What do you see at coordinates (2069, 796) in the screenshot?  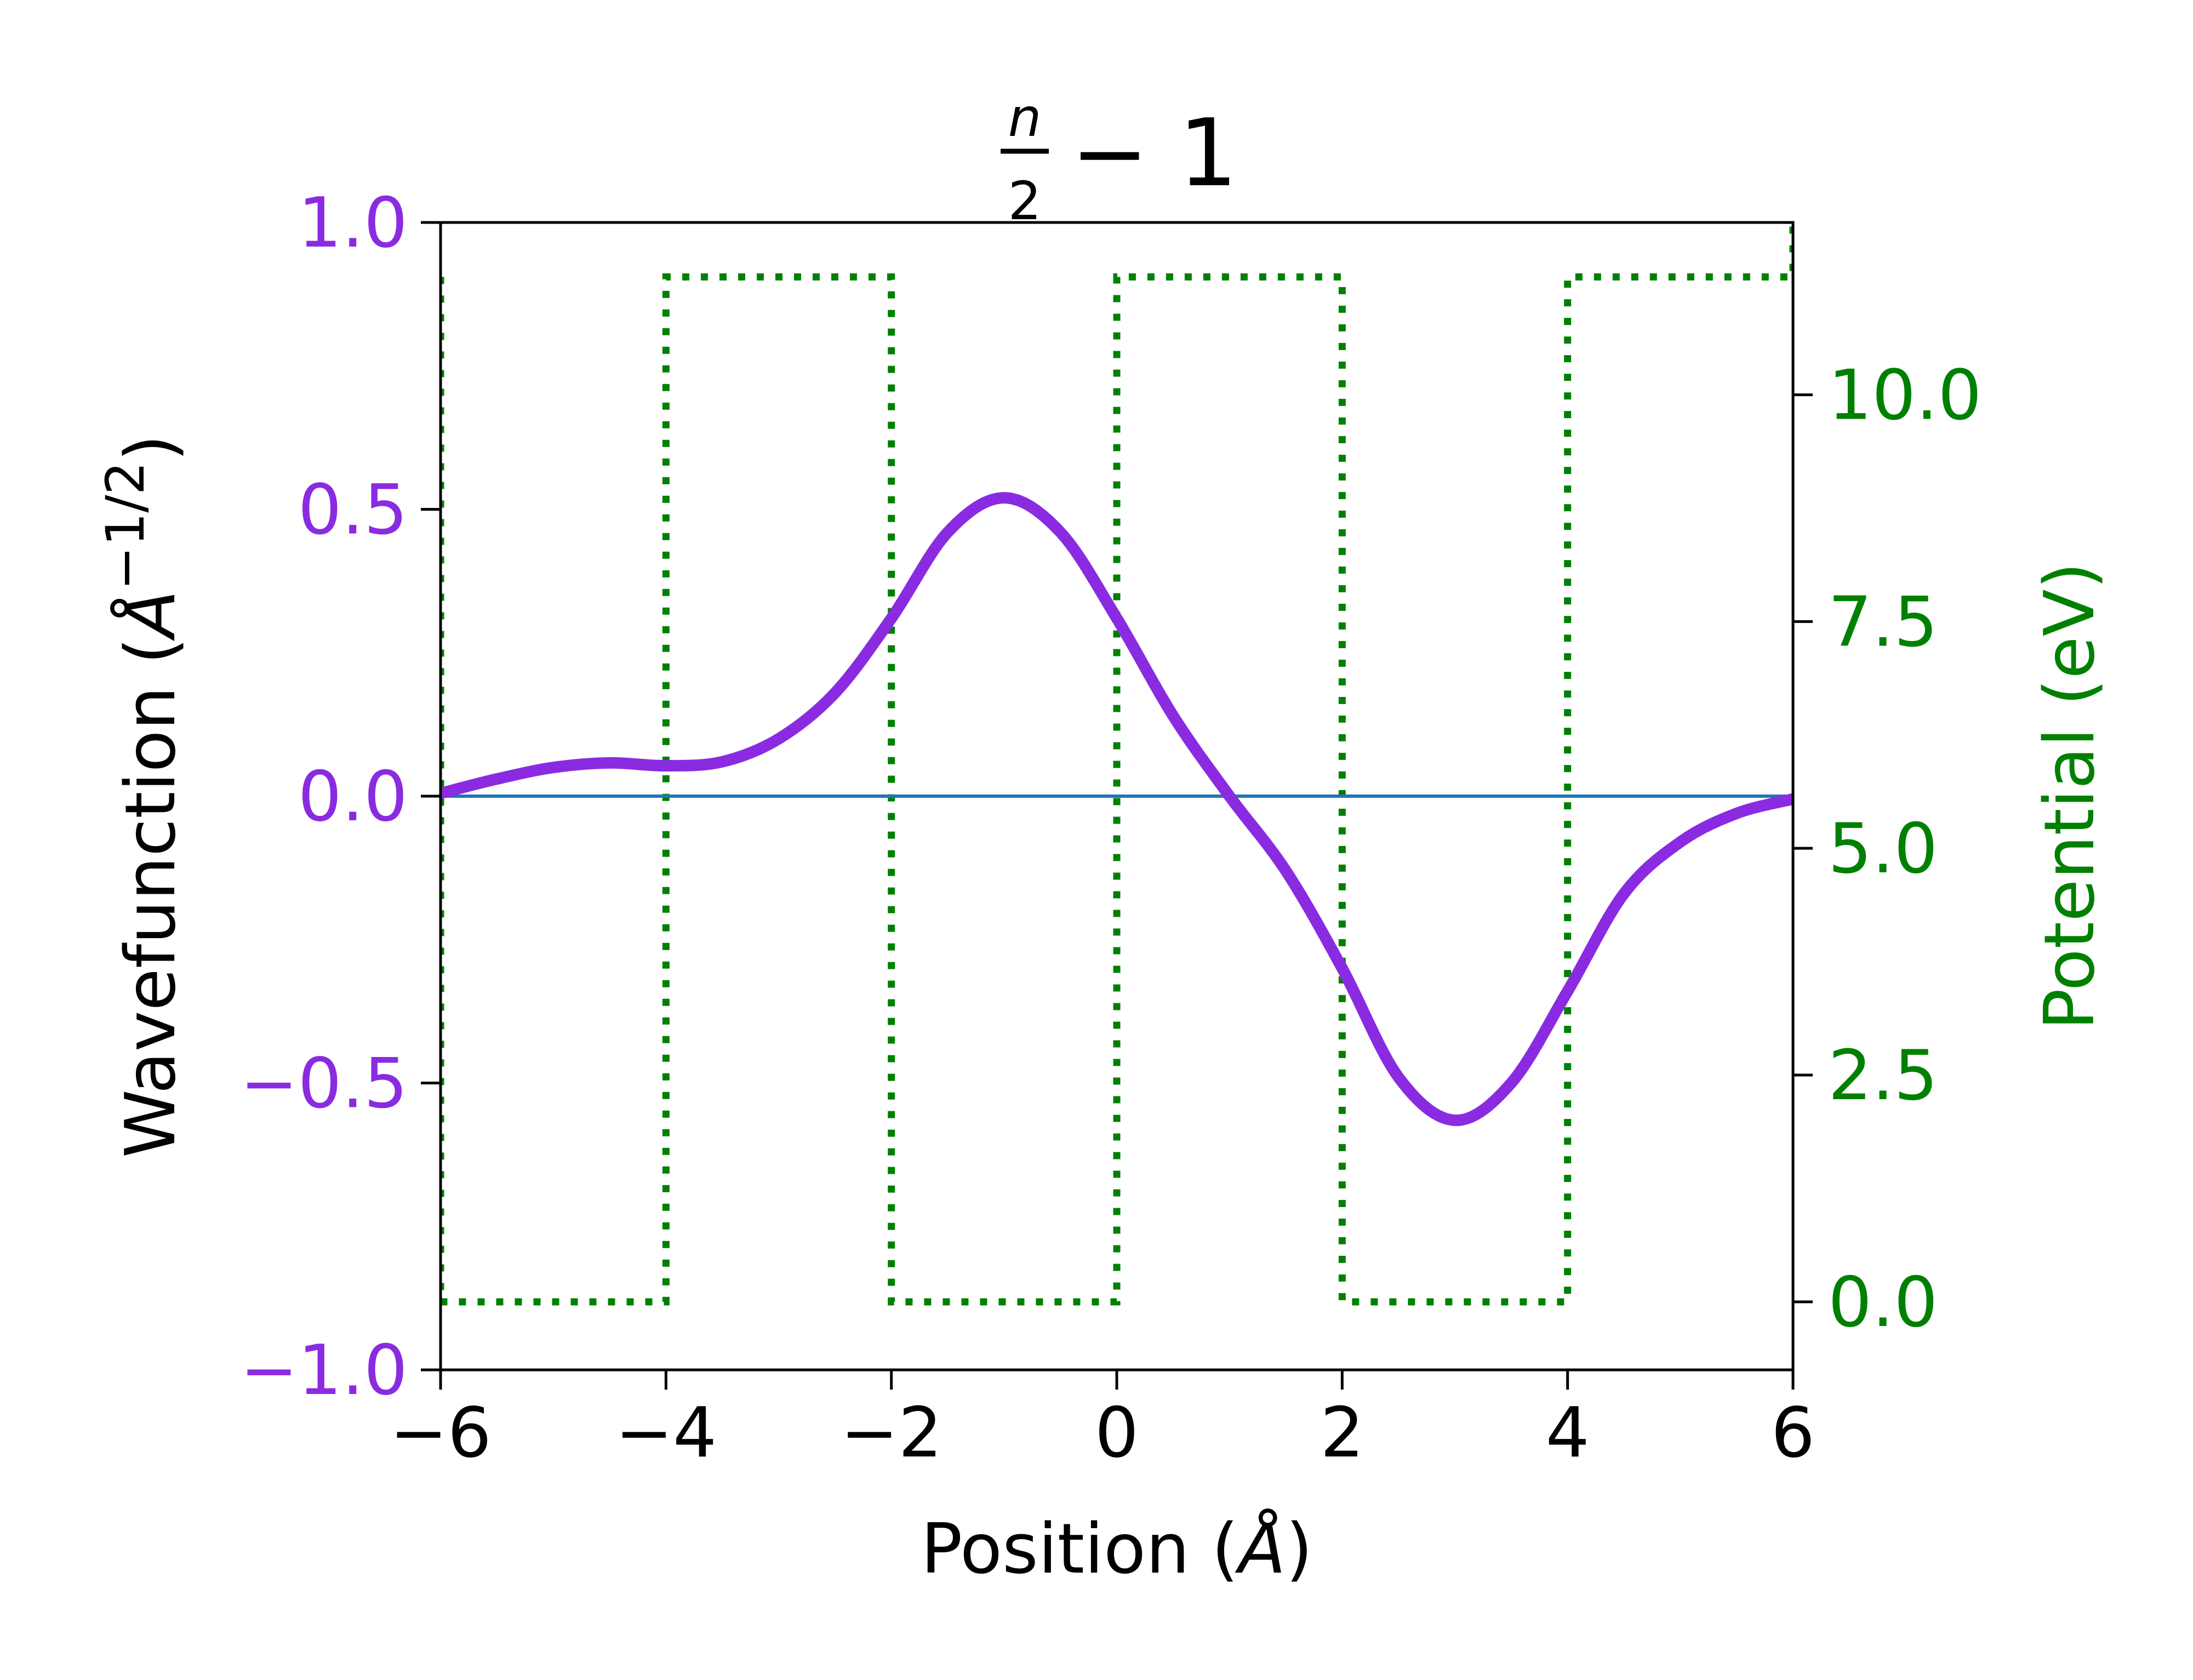 I see `y-right-axis-label: Potential (eV)` at bounding box center [2069, 796].